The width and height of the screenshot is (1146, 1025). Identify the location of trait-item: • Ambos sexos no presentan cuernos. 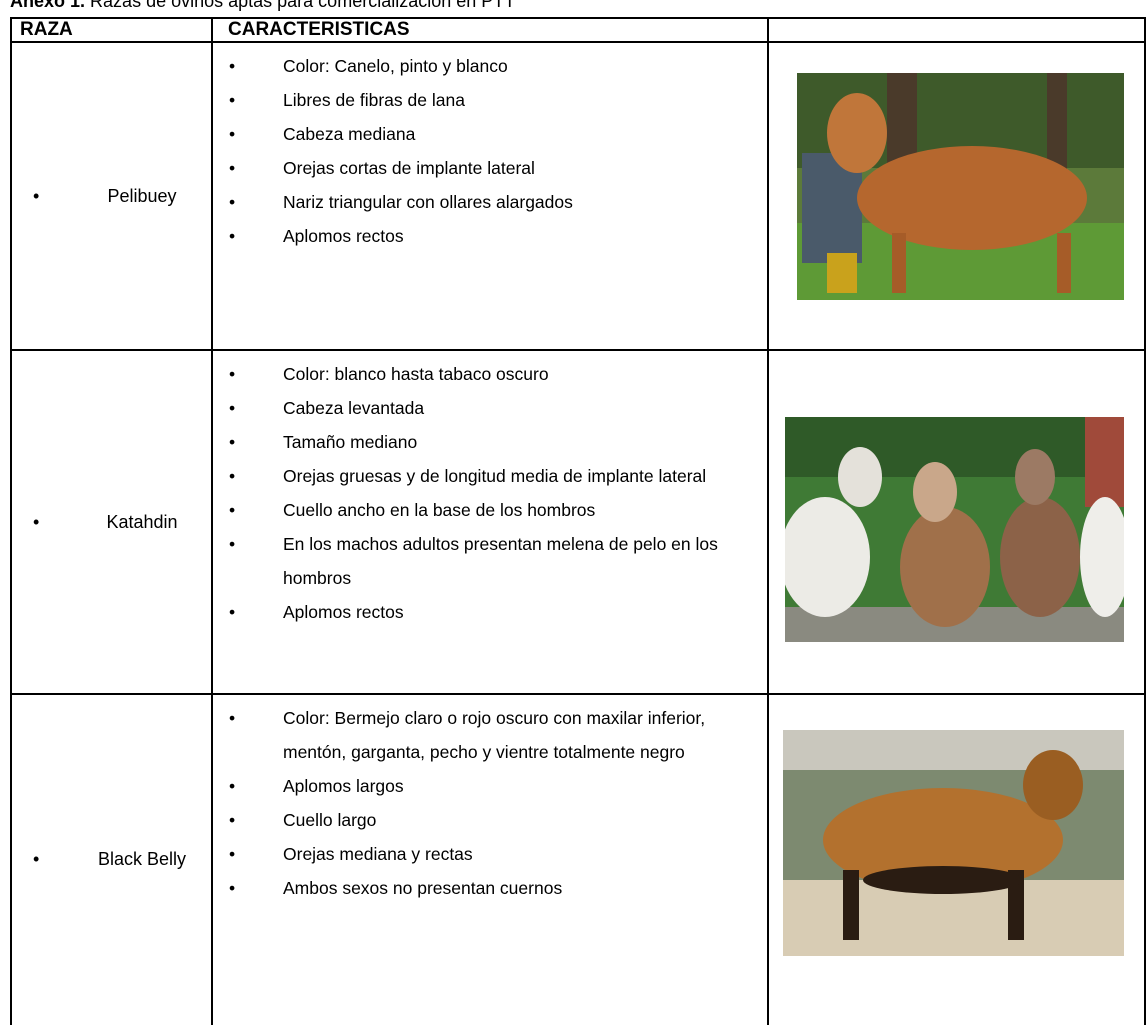
(490, 888).